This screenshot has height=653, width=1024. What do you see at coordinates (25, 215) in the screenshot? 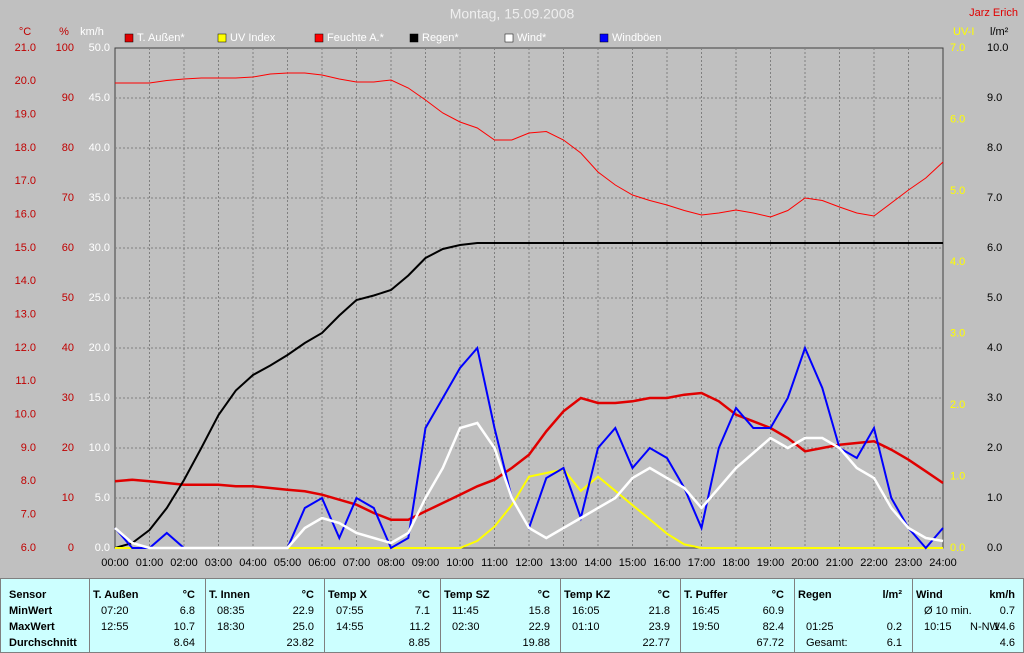
I see `y-tick-label: 16.0` at bounding box center [25, 215].